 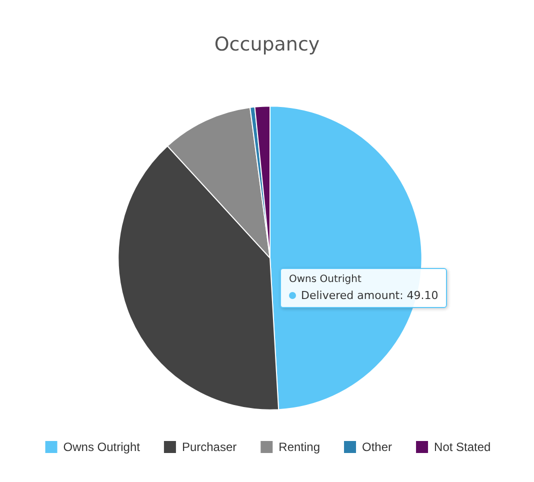 What do you see at coordinates (267, 45) in the screenshot?
I see `chart-title: Occupancy` at bounding box center [267, 45].